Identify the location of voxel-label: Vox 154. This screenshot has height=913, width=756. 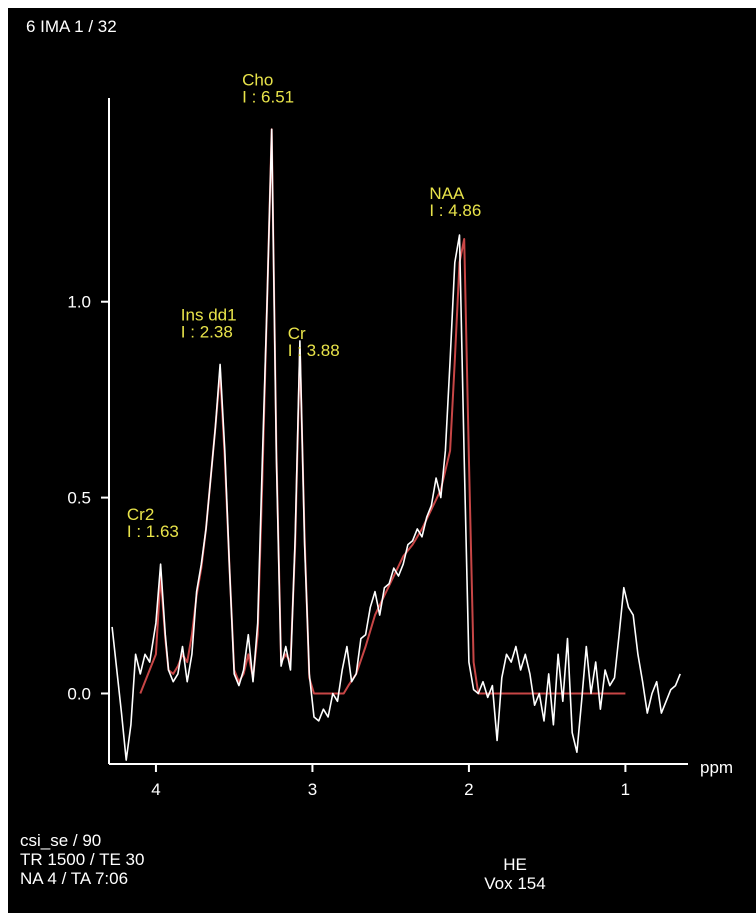
(514, 883).